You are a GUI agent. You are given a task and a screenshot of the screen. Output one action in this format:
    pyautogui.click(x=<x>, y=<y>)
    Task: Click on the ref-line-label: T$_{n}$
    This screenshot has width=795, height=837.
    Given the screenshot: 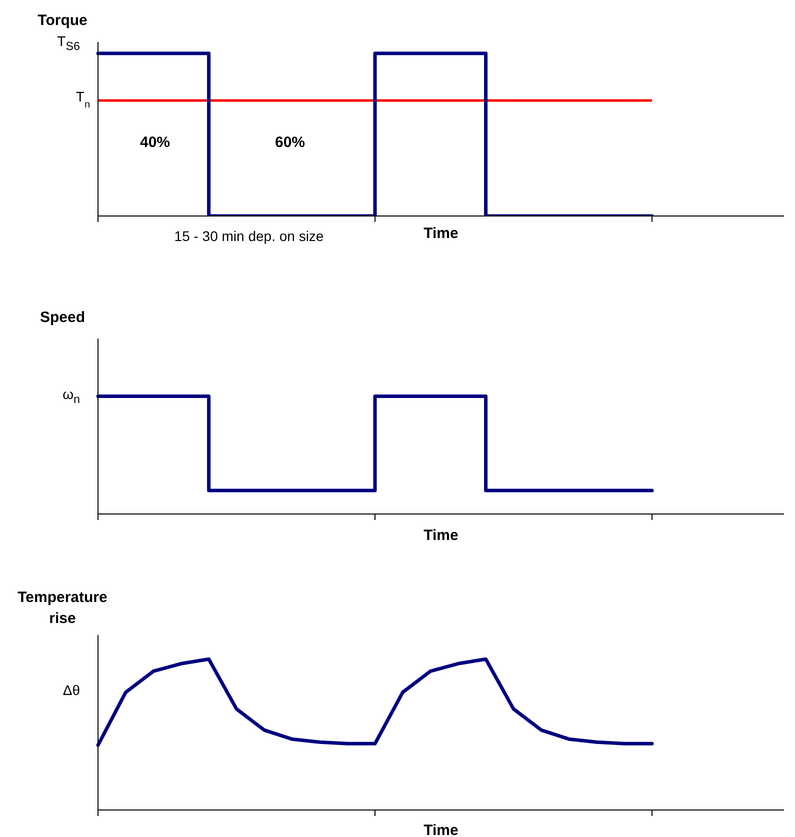 What is the action you would take?
    pyautogui.click(x=83, y=99)
    